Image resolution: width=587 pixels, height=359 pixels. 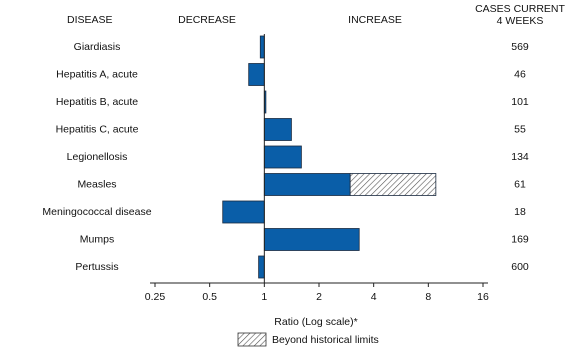 What do you see at coordinates (393, 184) in the screenshot?
I see `bar-beyond-limits` at bounding box center [393, 184].